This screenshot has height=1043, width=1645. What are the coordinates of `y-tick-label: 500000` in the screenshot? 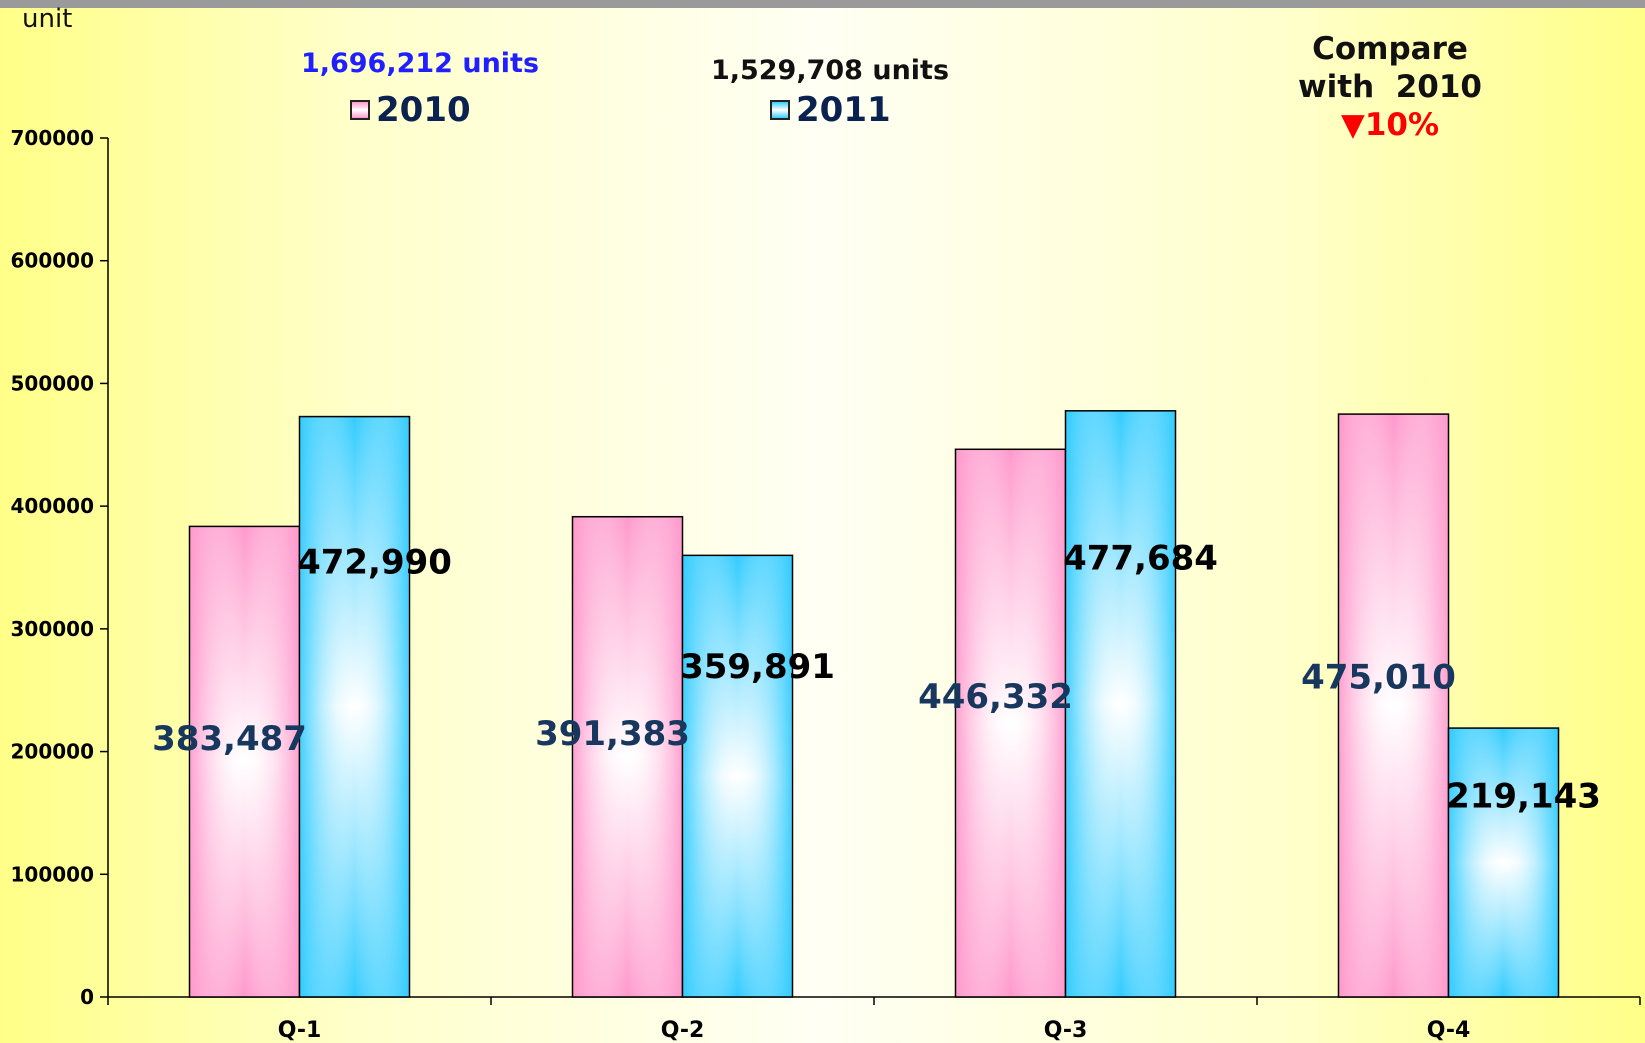 It's located at (53, 383).